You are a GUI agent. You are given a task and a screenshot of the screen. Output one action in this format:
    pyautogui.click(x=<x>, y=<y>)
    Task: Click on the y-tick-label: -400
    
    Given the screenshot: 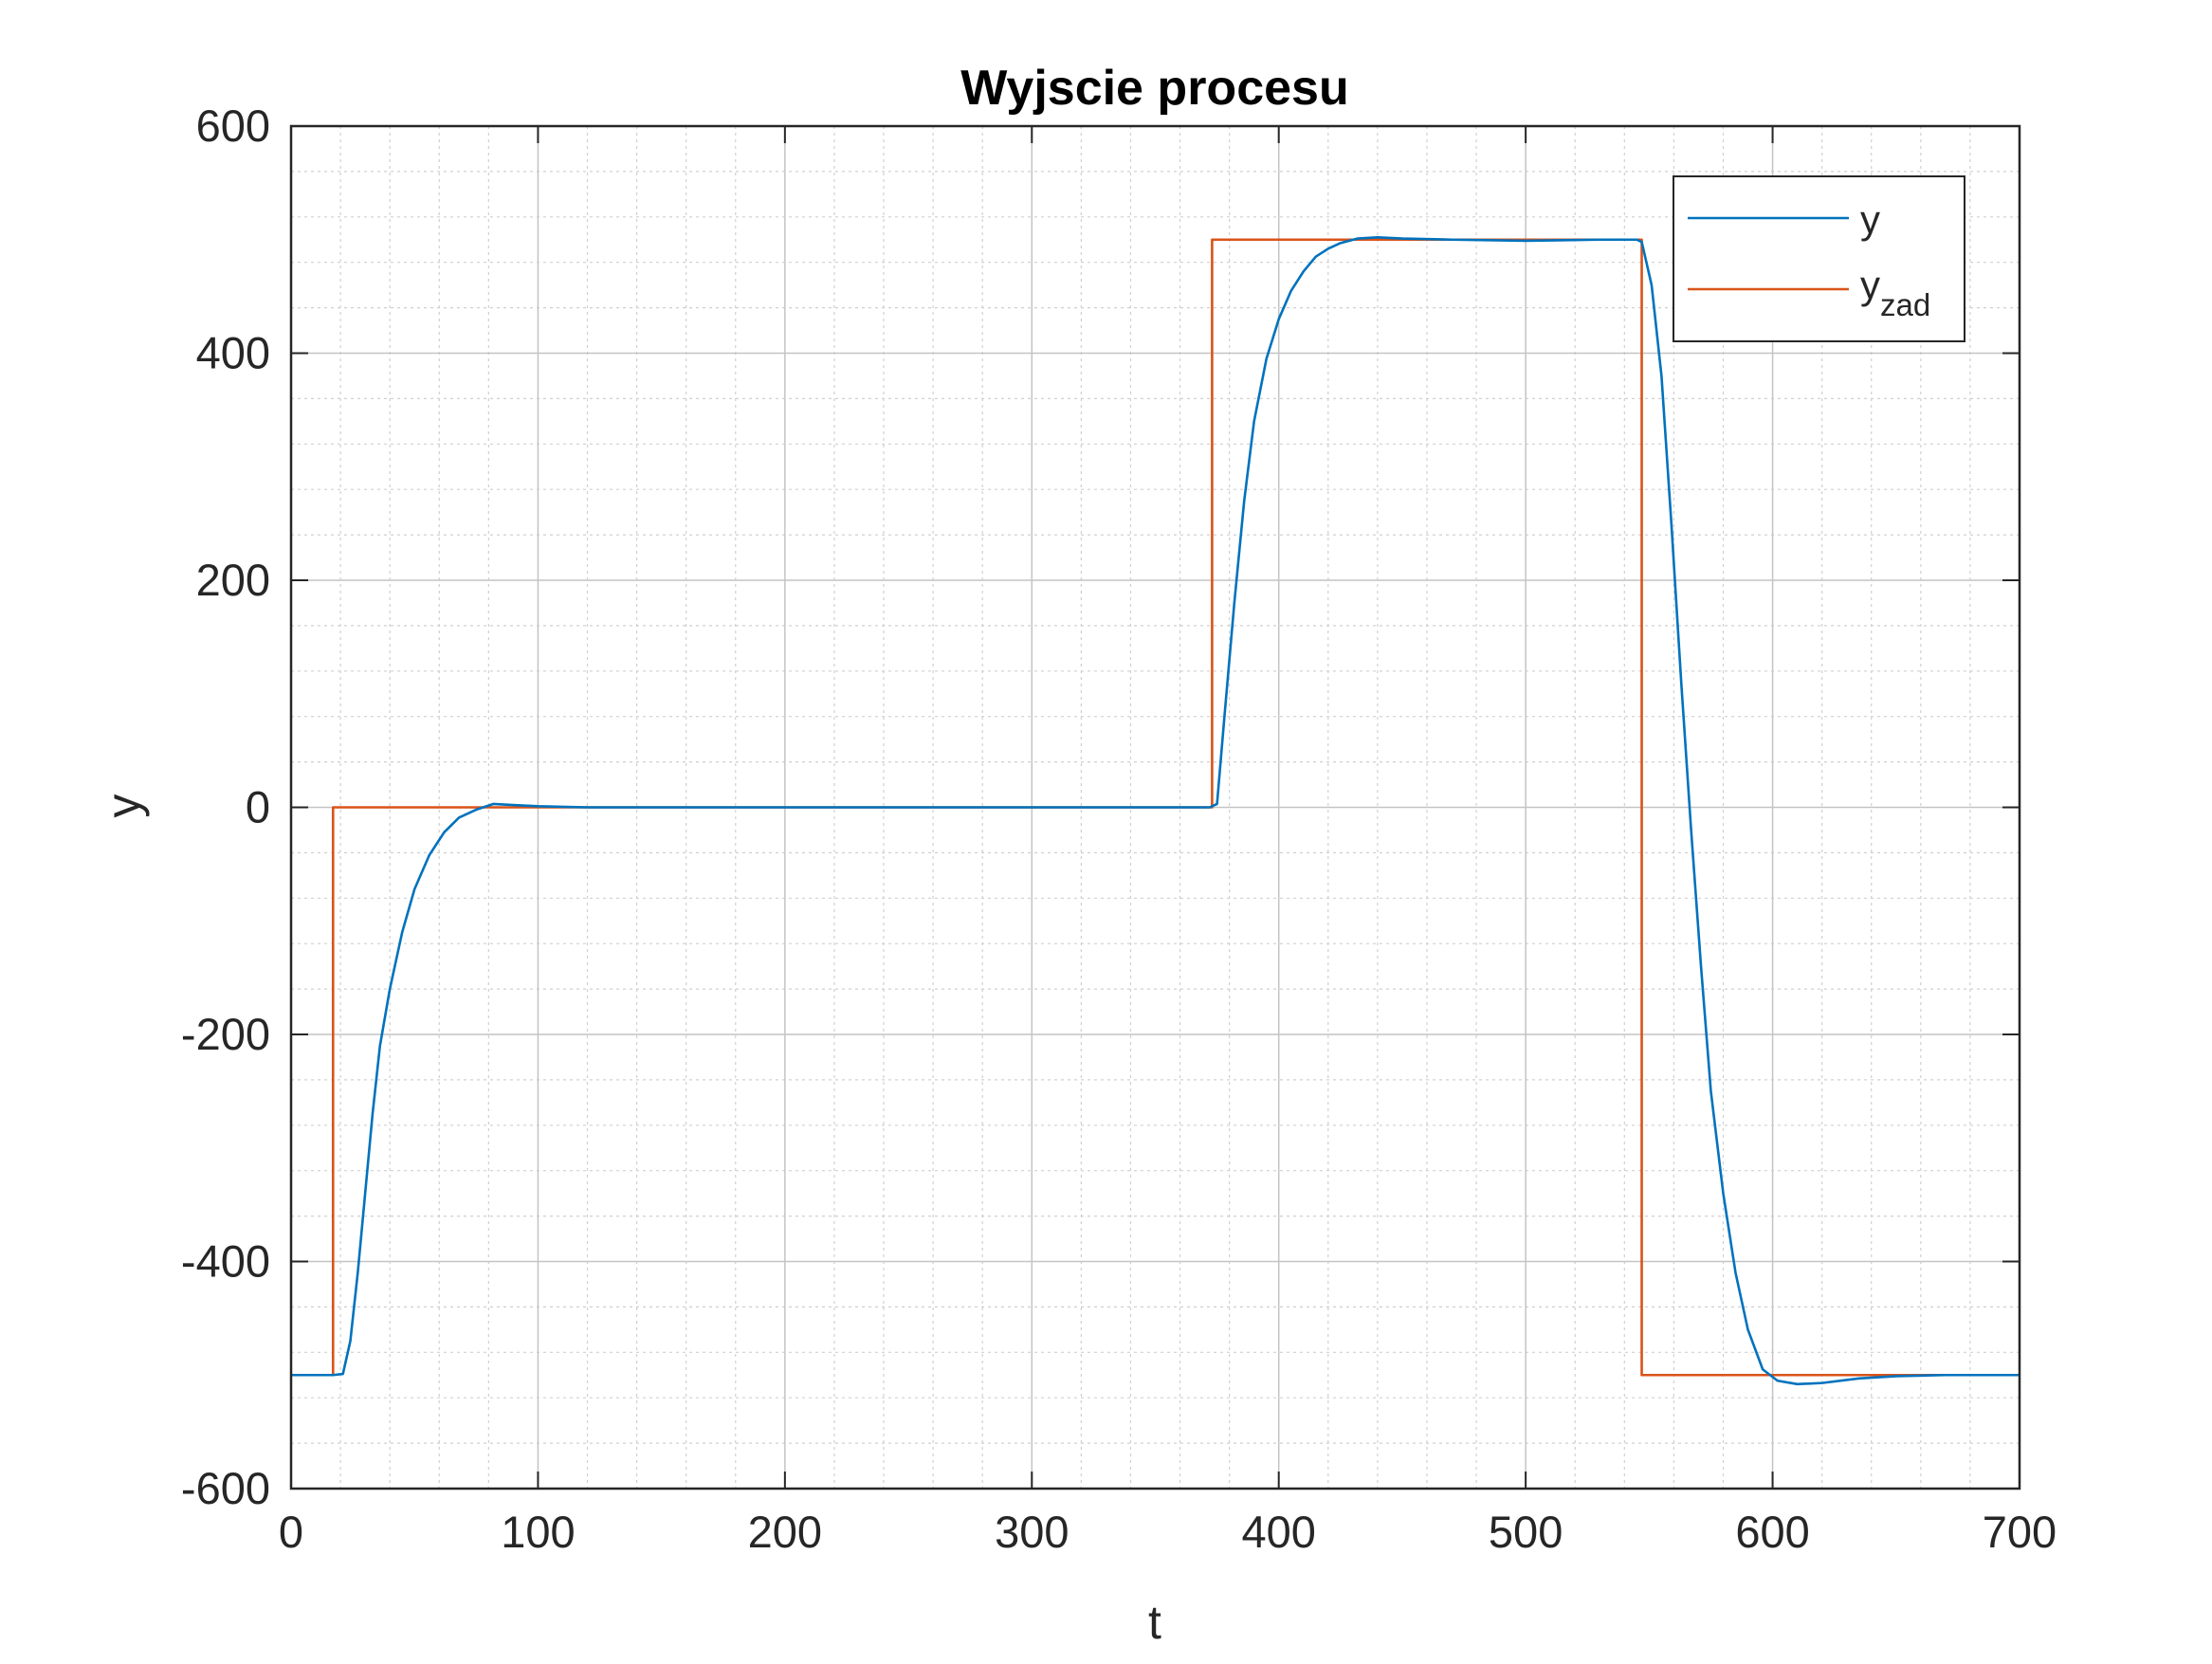 What is the action you would take?
    pyautogui.click(x=225, y=1261)
    